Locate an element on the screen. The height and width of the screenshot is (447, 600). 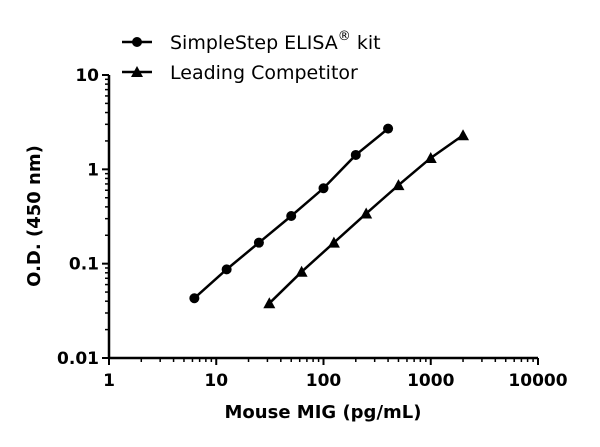
svg-text: SimpleStep ELISA® kit is located at coordinates (275, 41).